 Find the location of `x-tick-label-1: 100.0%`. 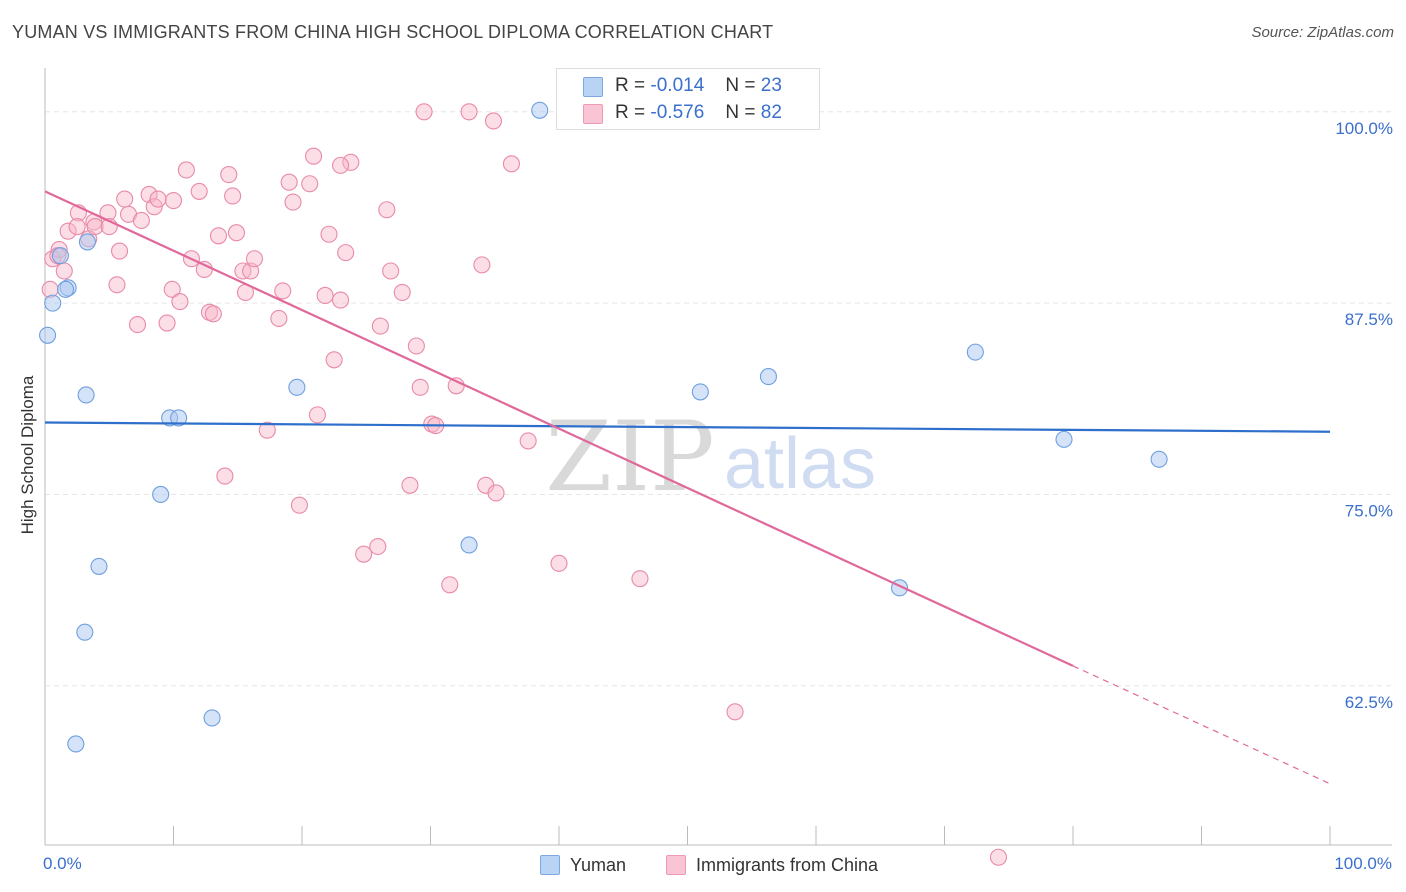

x-tick-label-1: 100.0% is located at coordinates (1363, 863).